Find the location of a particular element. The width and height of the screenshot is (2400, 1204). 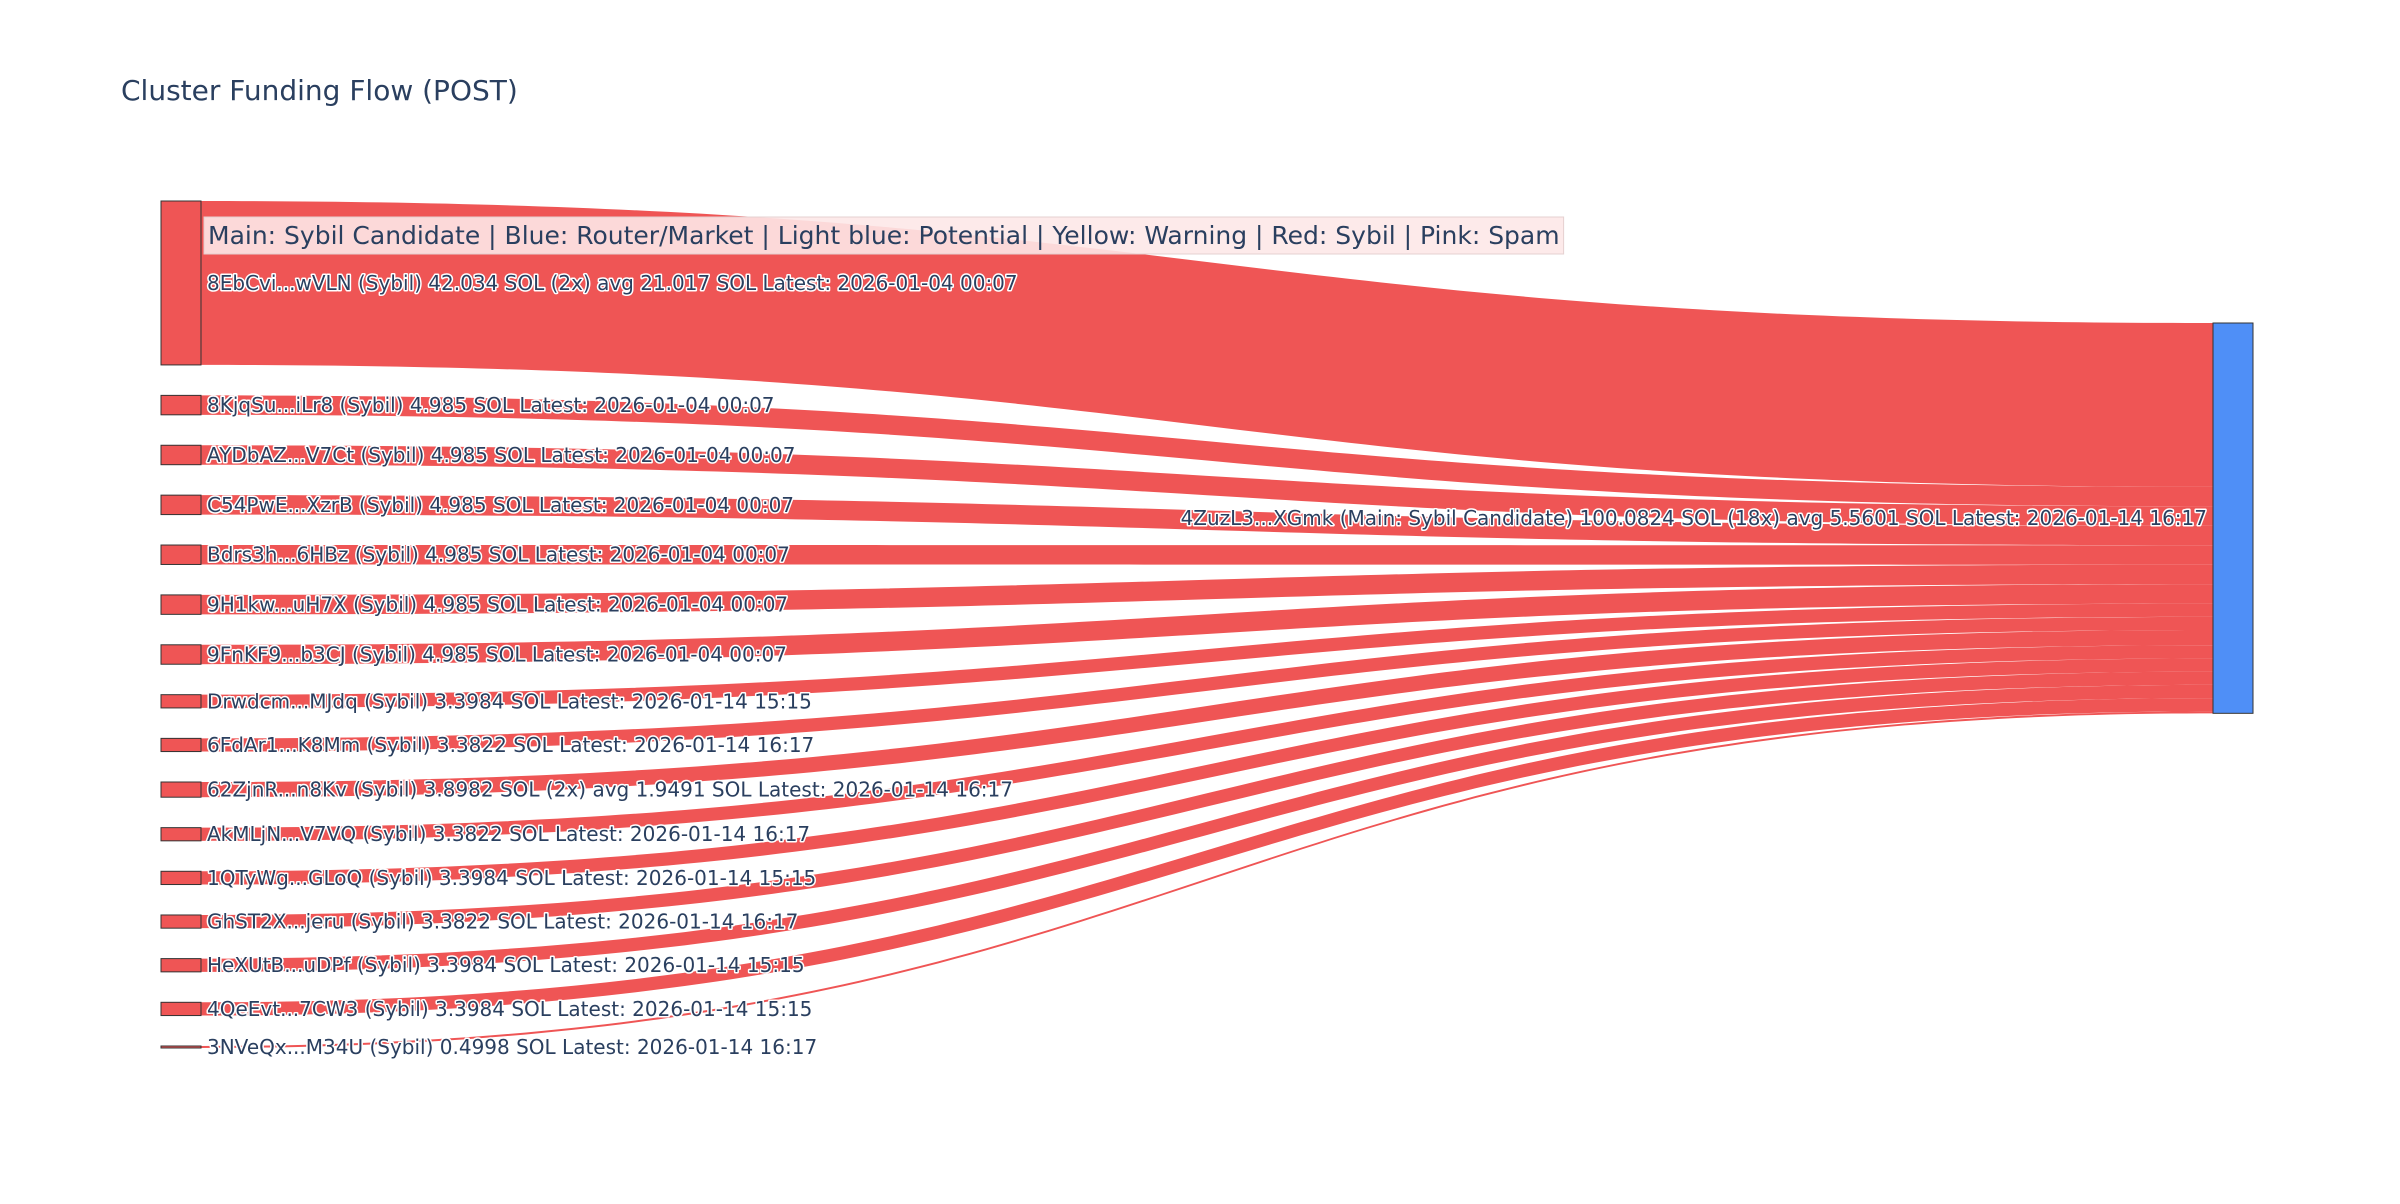

legend-note-background is located at coordinates (884, 235).